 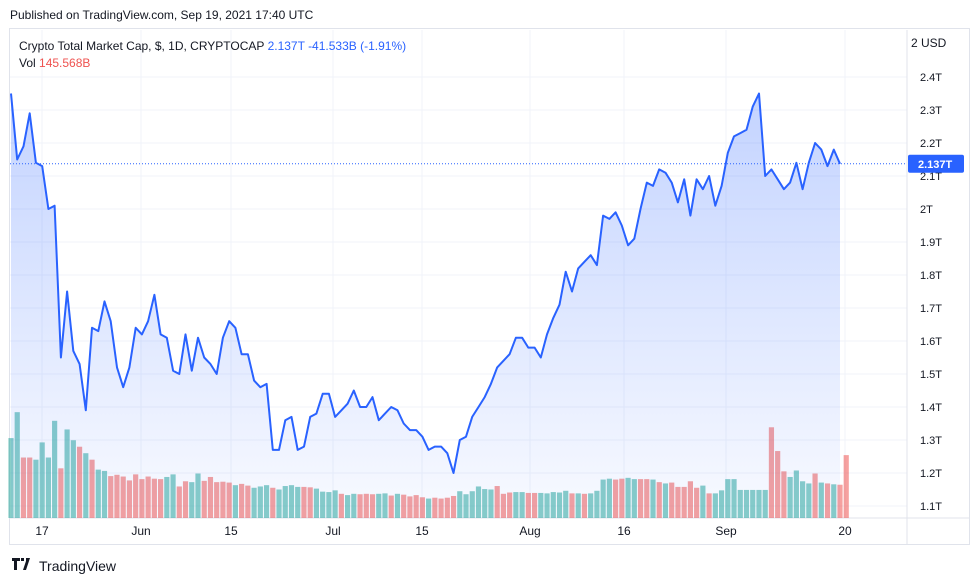 I want to click on last-price-badge-label: 2.137T, so click(x=935, y=165).